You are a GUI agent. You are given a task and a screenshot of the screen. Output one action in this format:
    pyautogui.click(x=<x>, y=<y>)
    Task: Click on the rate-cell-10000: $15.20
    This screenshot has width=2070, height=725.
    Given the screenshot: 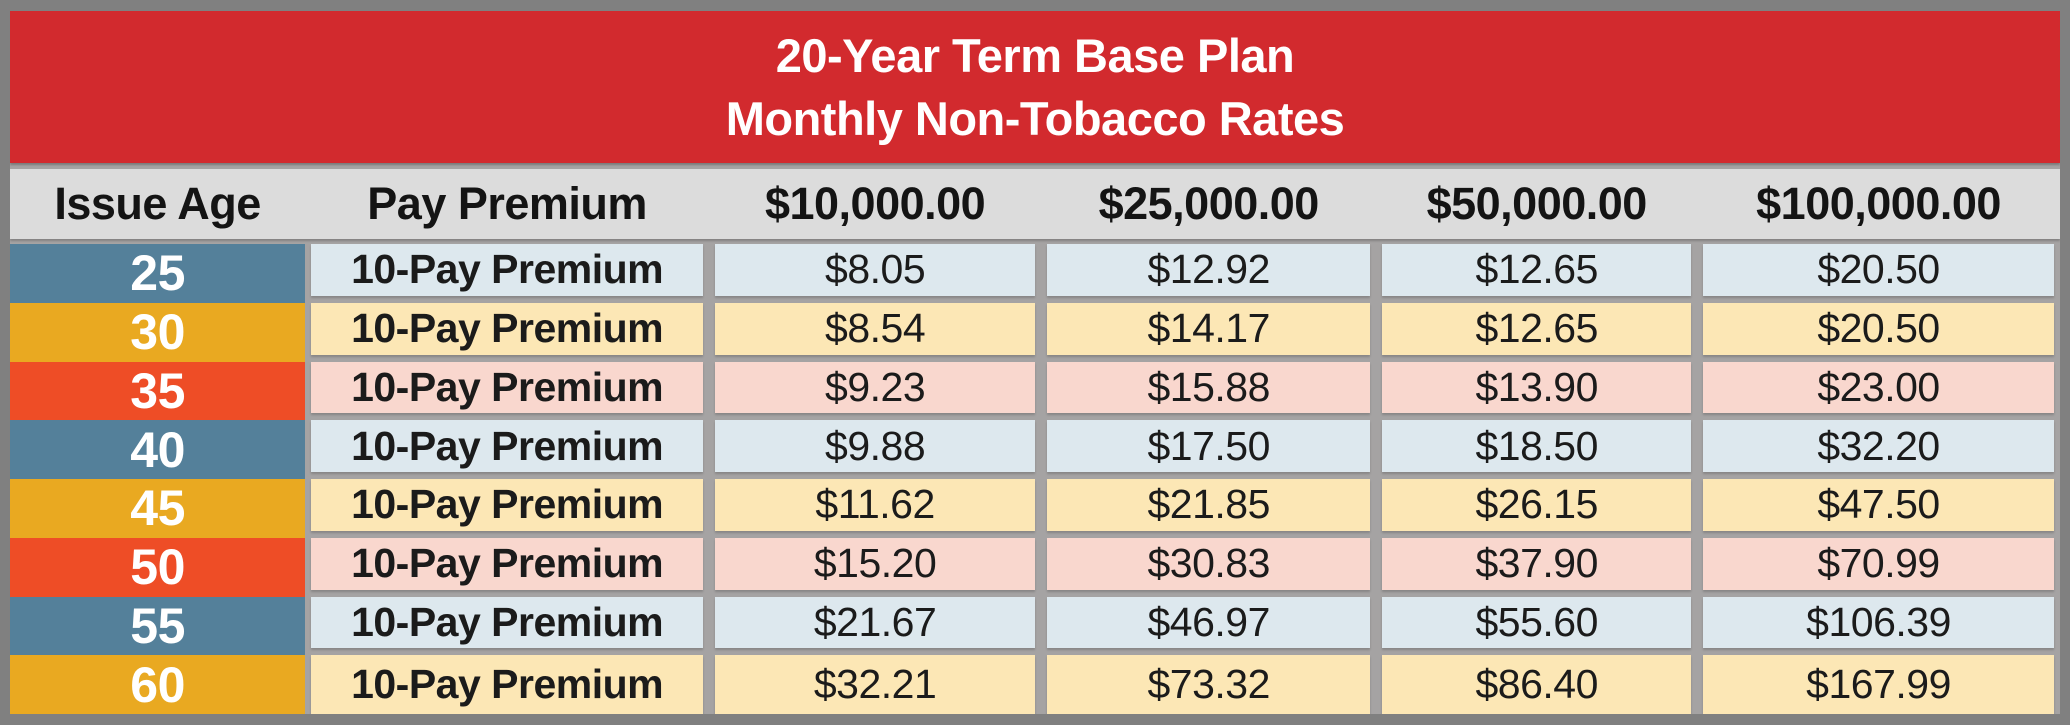 What is the action you would take?
    pyautogui.click(x=875, y=563)
    